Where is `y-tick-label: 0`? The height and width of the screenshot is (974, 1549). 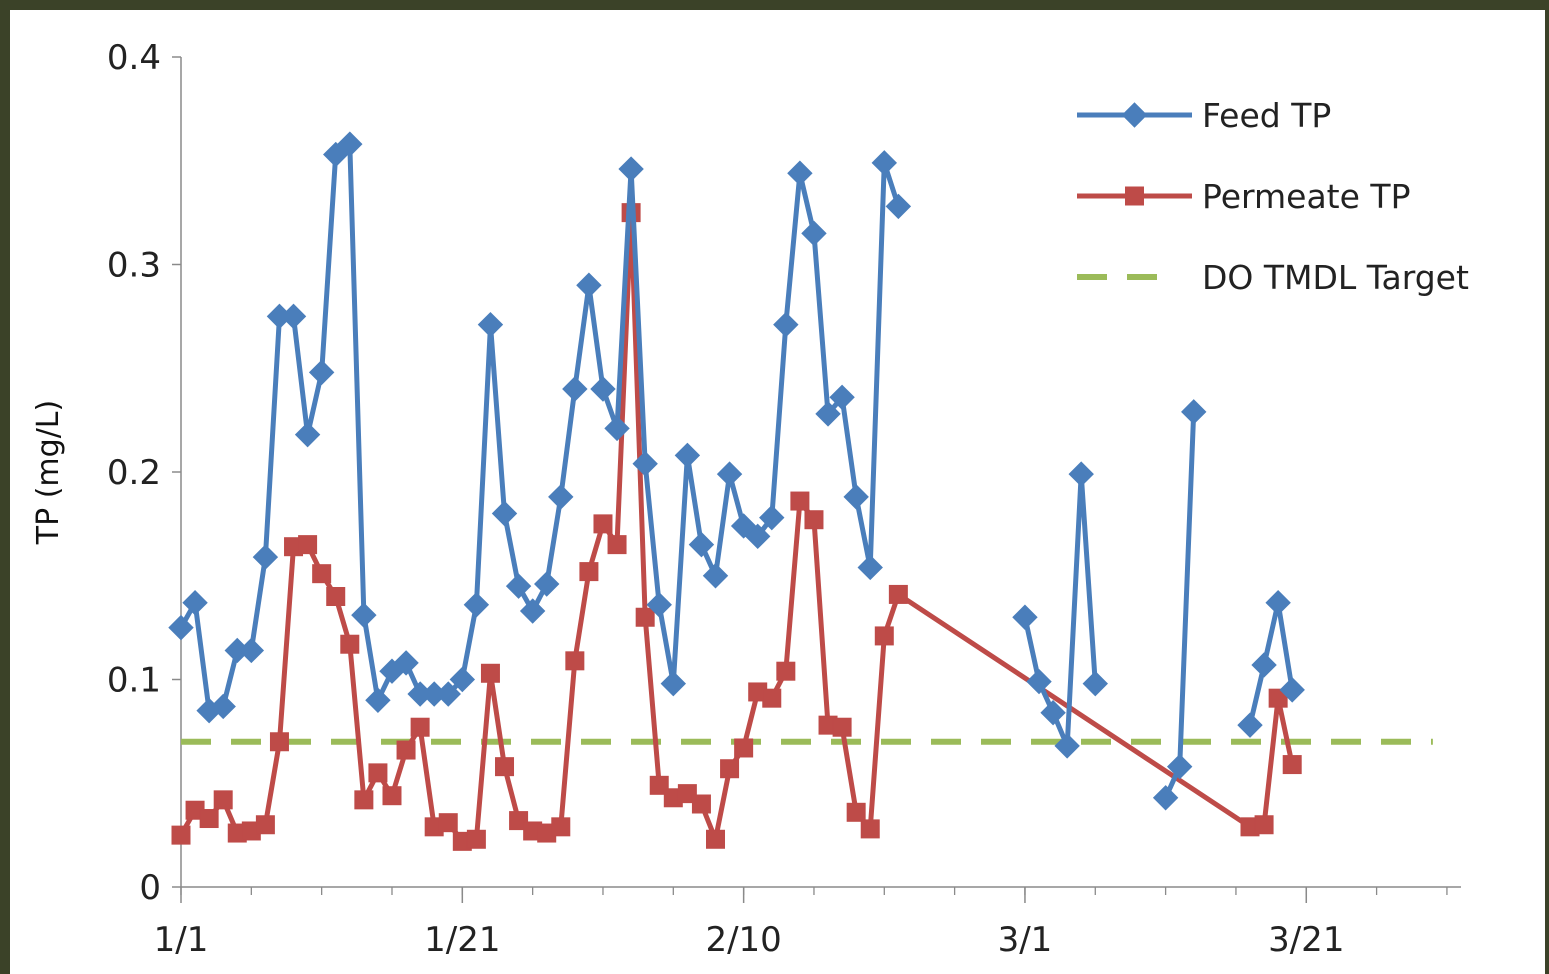
y-tick-label: 0 is located at coordinates (150, 888).